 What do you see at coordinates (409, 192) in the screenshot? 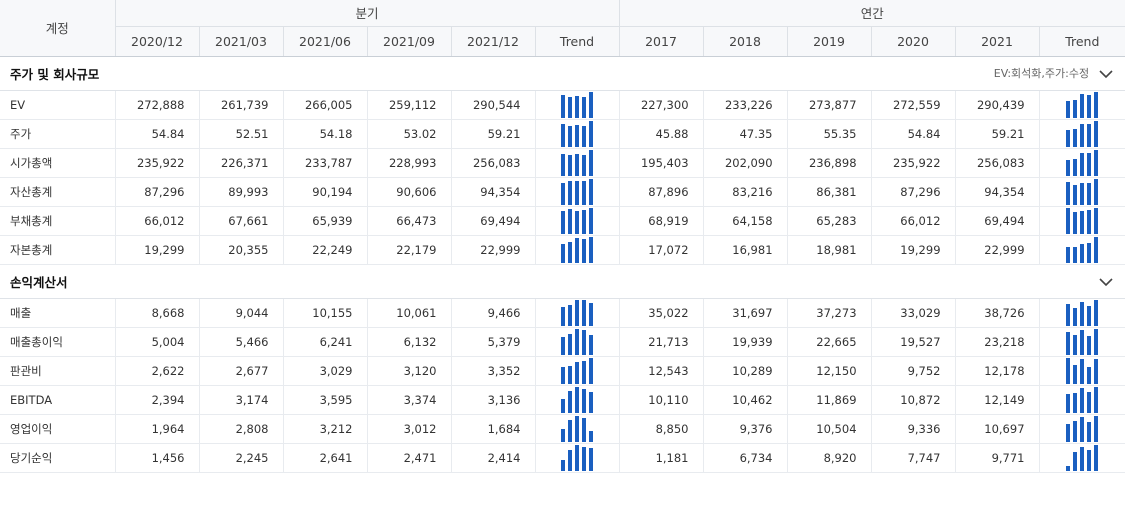
I see `quarter-value-cell: 90,606` at bounding box center [409, 192].